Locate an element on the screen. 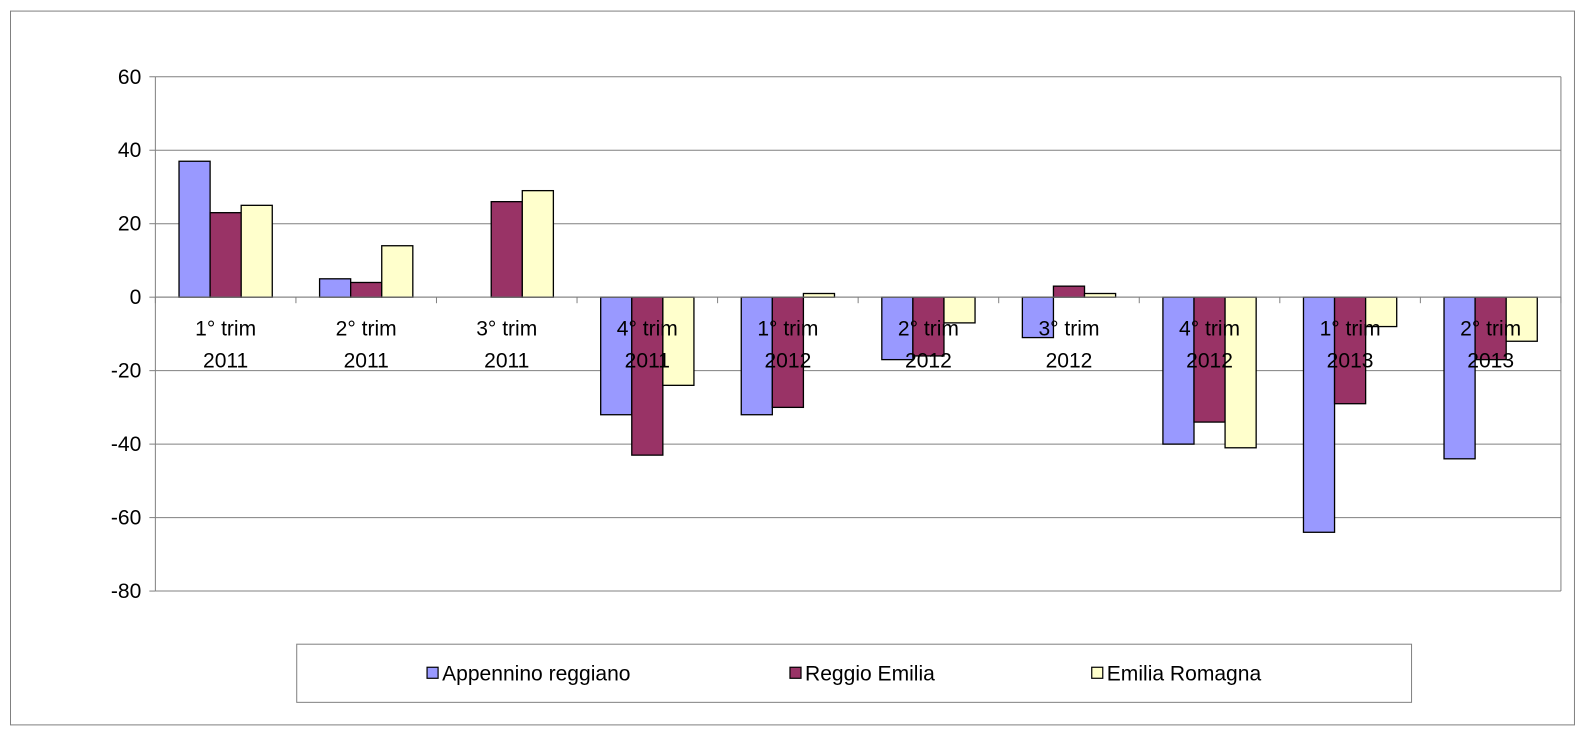 This screenshot has width=1576, height=730. y-tick-label: -80 is located at coordinates (126, 591).